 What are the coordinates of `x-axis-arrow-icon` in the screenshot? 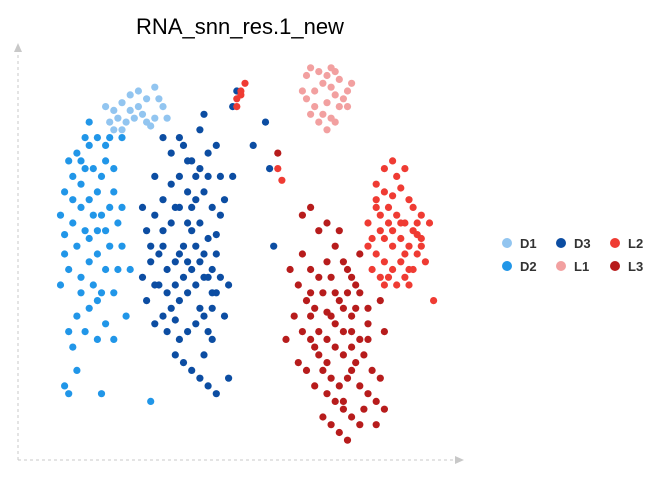 It's located at (459, 460).